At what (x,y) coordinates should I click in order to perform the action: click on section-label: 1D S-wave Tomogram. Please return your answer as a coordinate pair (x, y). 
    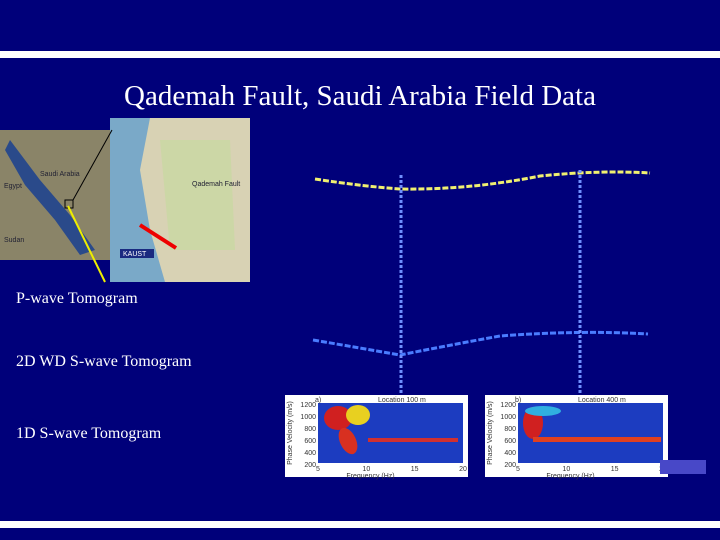
    Looking at the image, I should click on (89, 433).